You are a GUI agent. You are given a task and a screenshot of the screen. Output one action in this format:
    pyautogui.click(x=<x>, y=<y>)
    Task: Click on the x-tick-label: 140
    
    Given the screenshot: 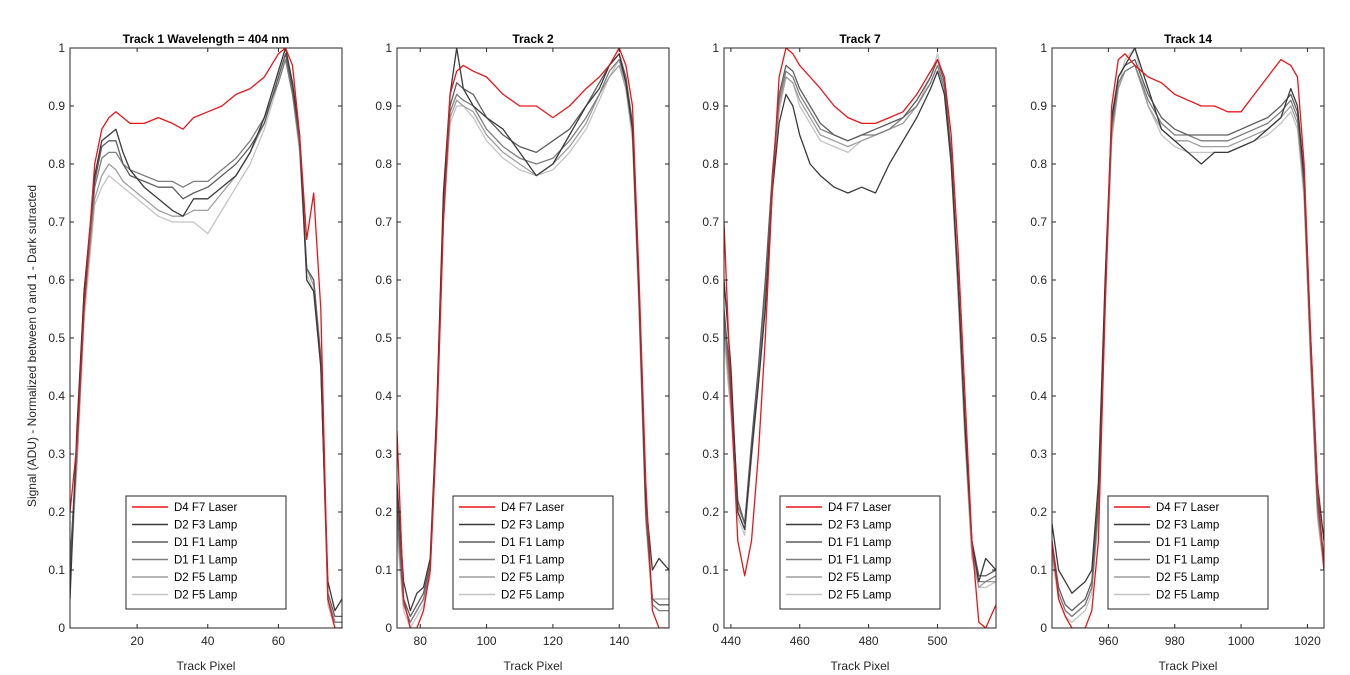 What is the action you would take?
    pyautogui.click(x=619, y=641)
    